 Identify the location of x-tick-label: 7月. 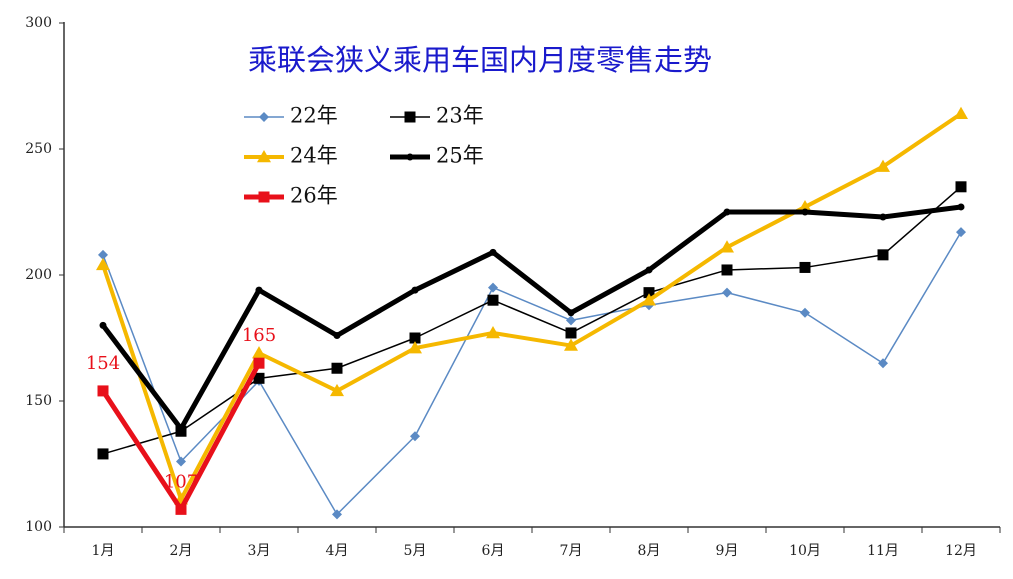
(571, 551).